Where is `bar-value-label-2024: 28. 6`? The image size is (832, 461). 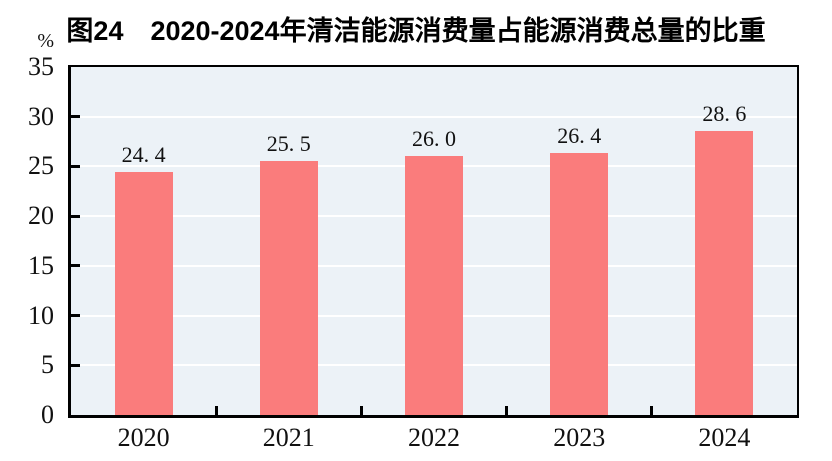 bar-value-label-2024: 28. 6 is located at coordinates (724, 113).